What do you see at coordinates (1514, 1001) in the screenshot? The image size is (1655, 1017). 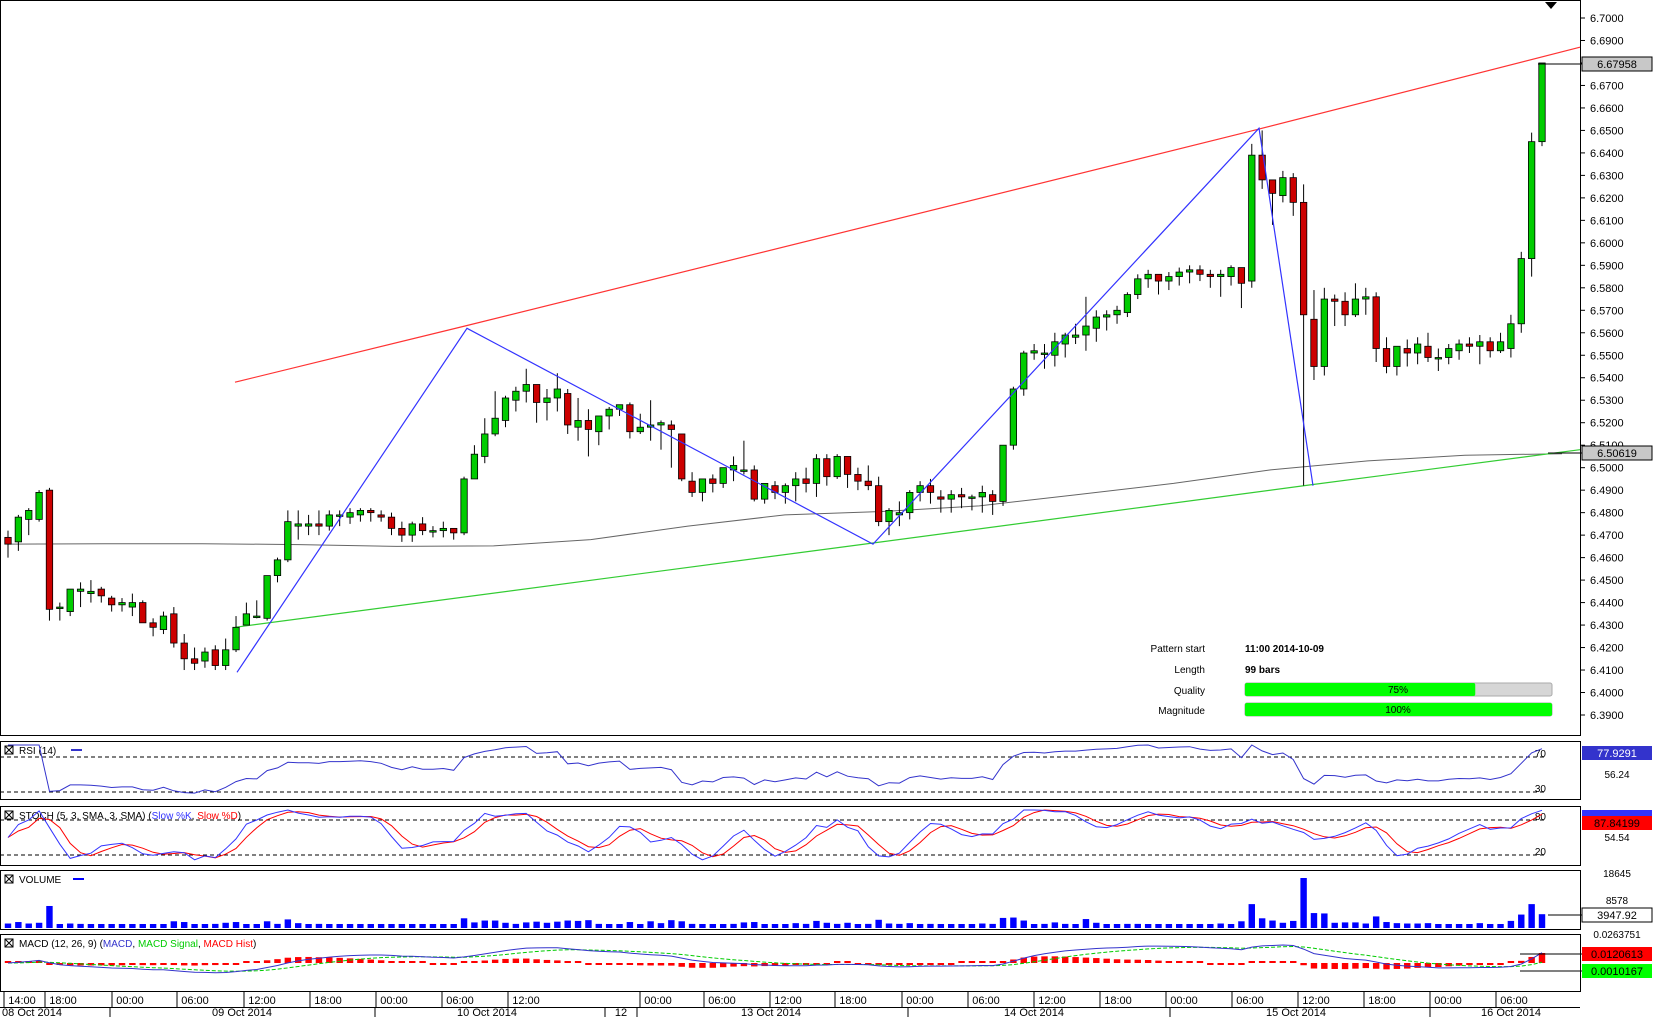 I see `hour-label: 06:00` at bounding box center [1514, 1001].